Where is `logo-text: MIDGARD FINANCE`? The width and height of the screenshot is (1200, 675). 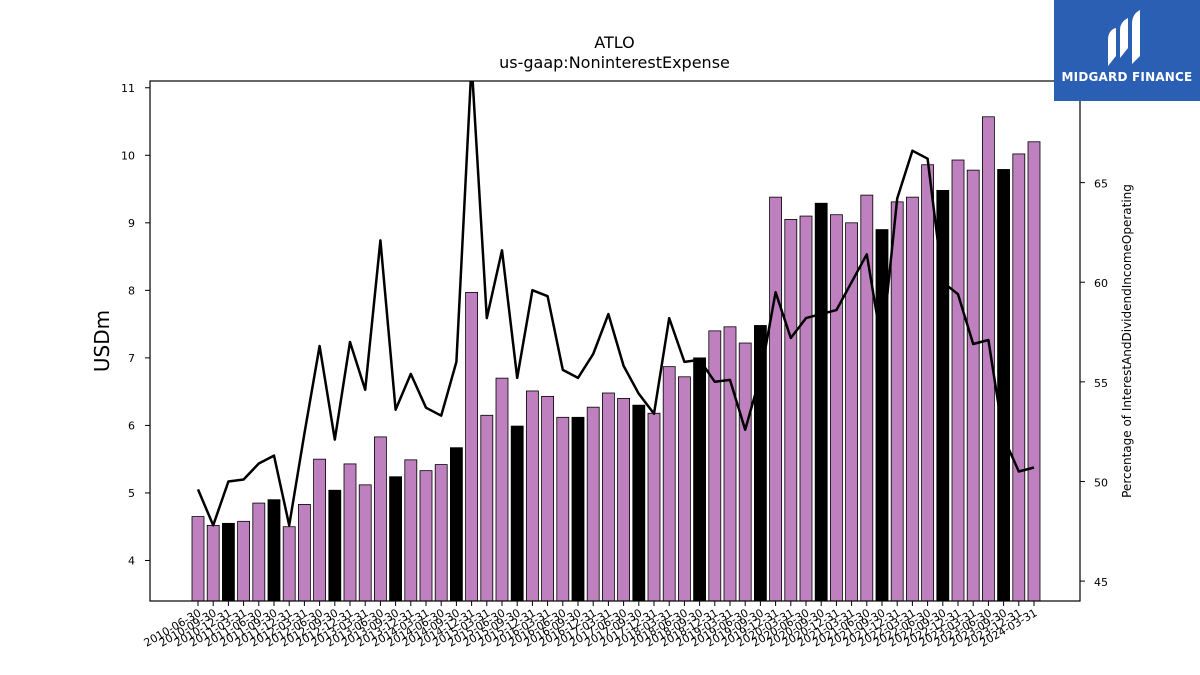
logo-text: MIDGARD FINANCE is located at coordinates (1127, 77).